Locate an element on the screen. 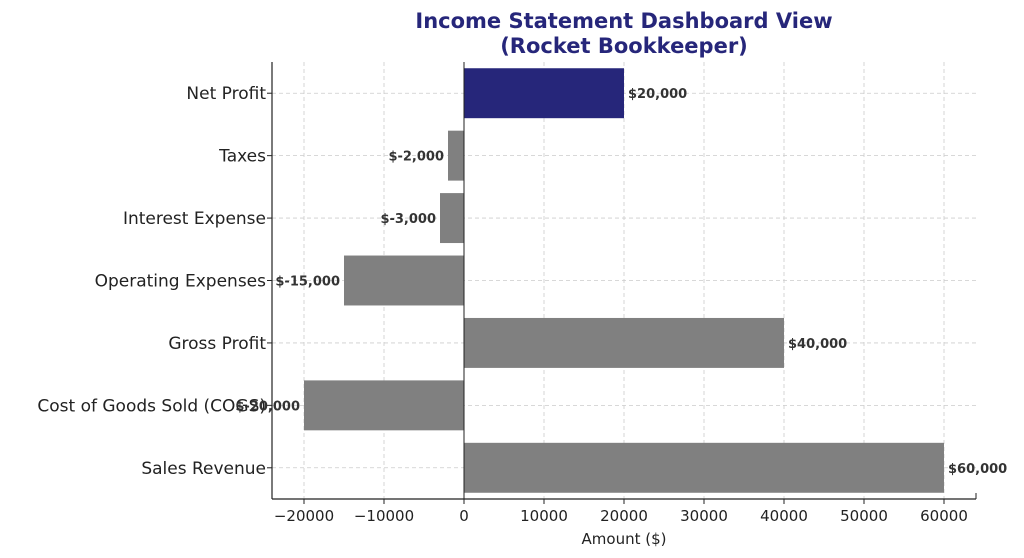 This screenshot has width=1024, height=558. y-tick-label: Operating Expenses is located at coordinates (181, 282).